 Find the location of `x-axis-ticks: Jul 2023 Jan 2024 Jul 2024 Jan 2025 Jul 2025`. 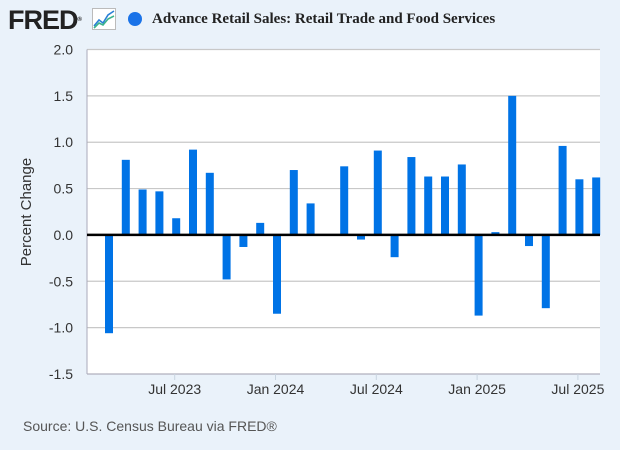

x-axis-ticks: Jul 2023 Jan 2024 Jul 2024 Jan 2025 Jul 2025 is located at coordinates (376, 385).